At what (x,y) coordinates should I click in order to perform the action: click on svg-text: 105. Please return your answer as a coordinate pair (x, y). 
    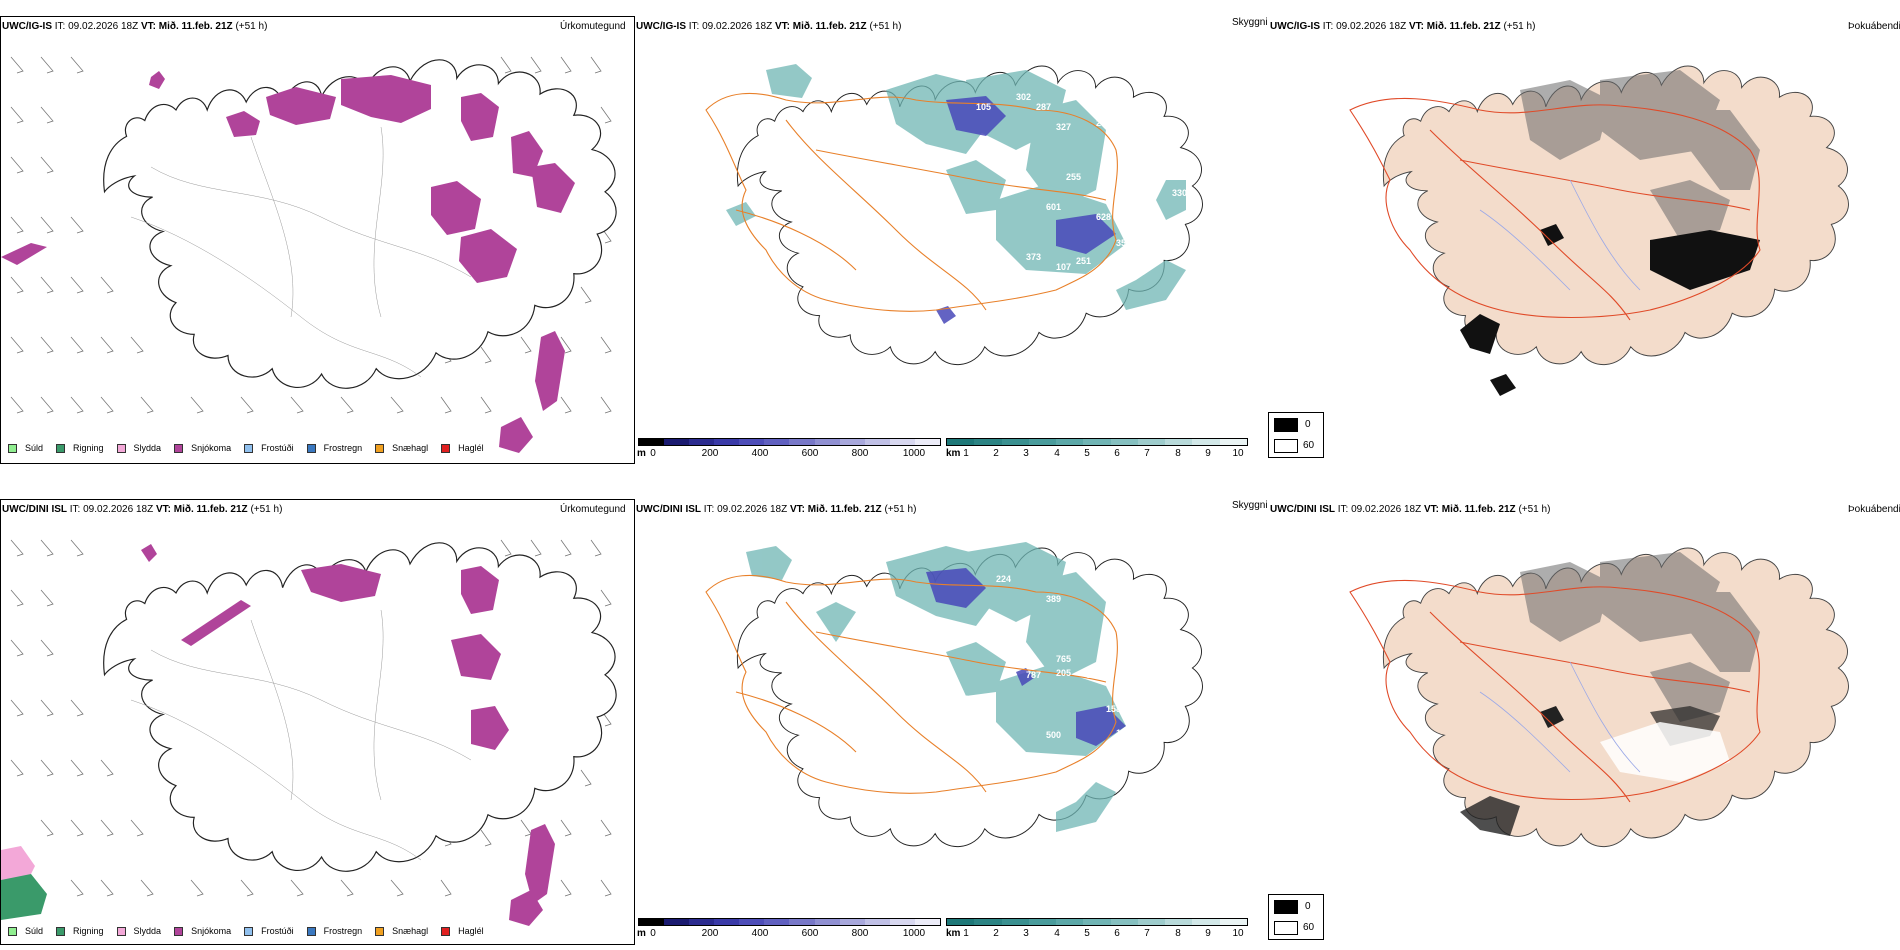
    Looking at the image, I should click on (983, 107).